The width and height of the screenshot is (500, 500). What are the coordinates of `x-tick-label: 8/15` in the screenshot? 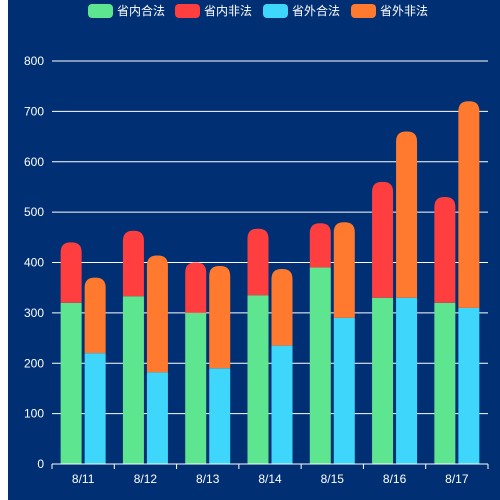 It's located at (333, 479).